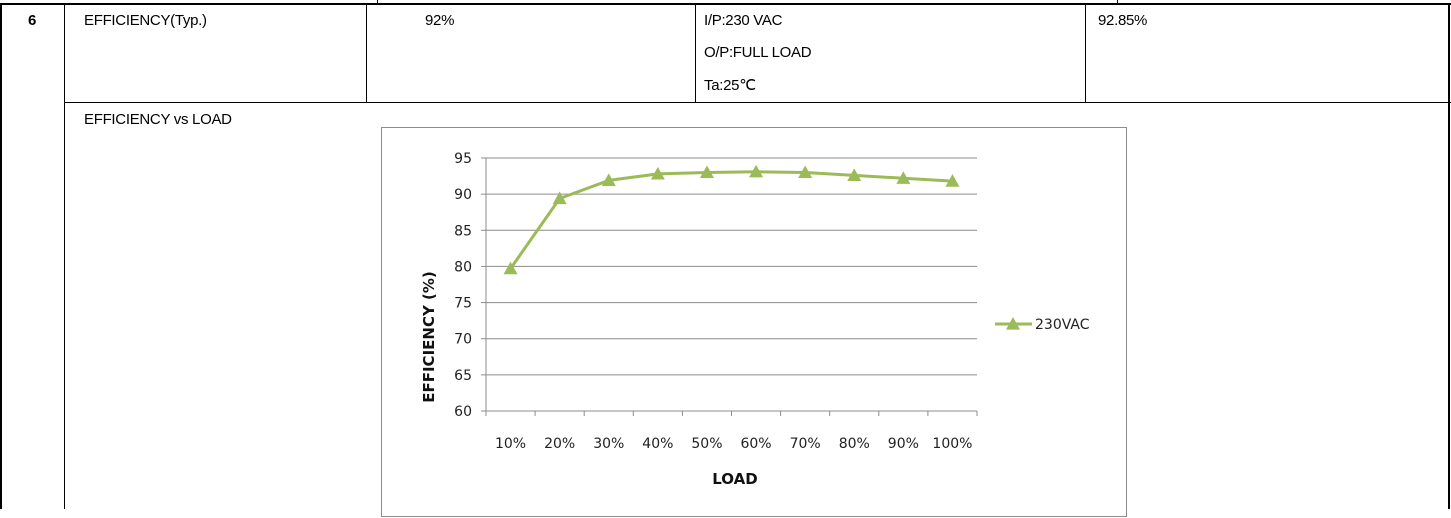  What do you see at coordinates (903, 444) in the screenshot?
I see `x-tick-label: 90%` at bounding box center [903, 444].